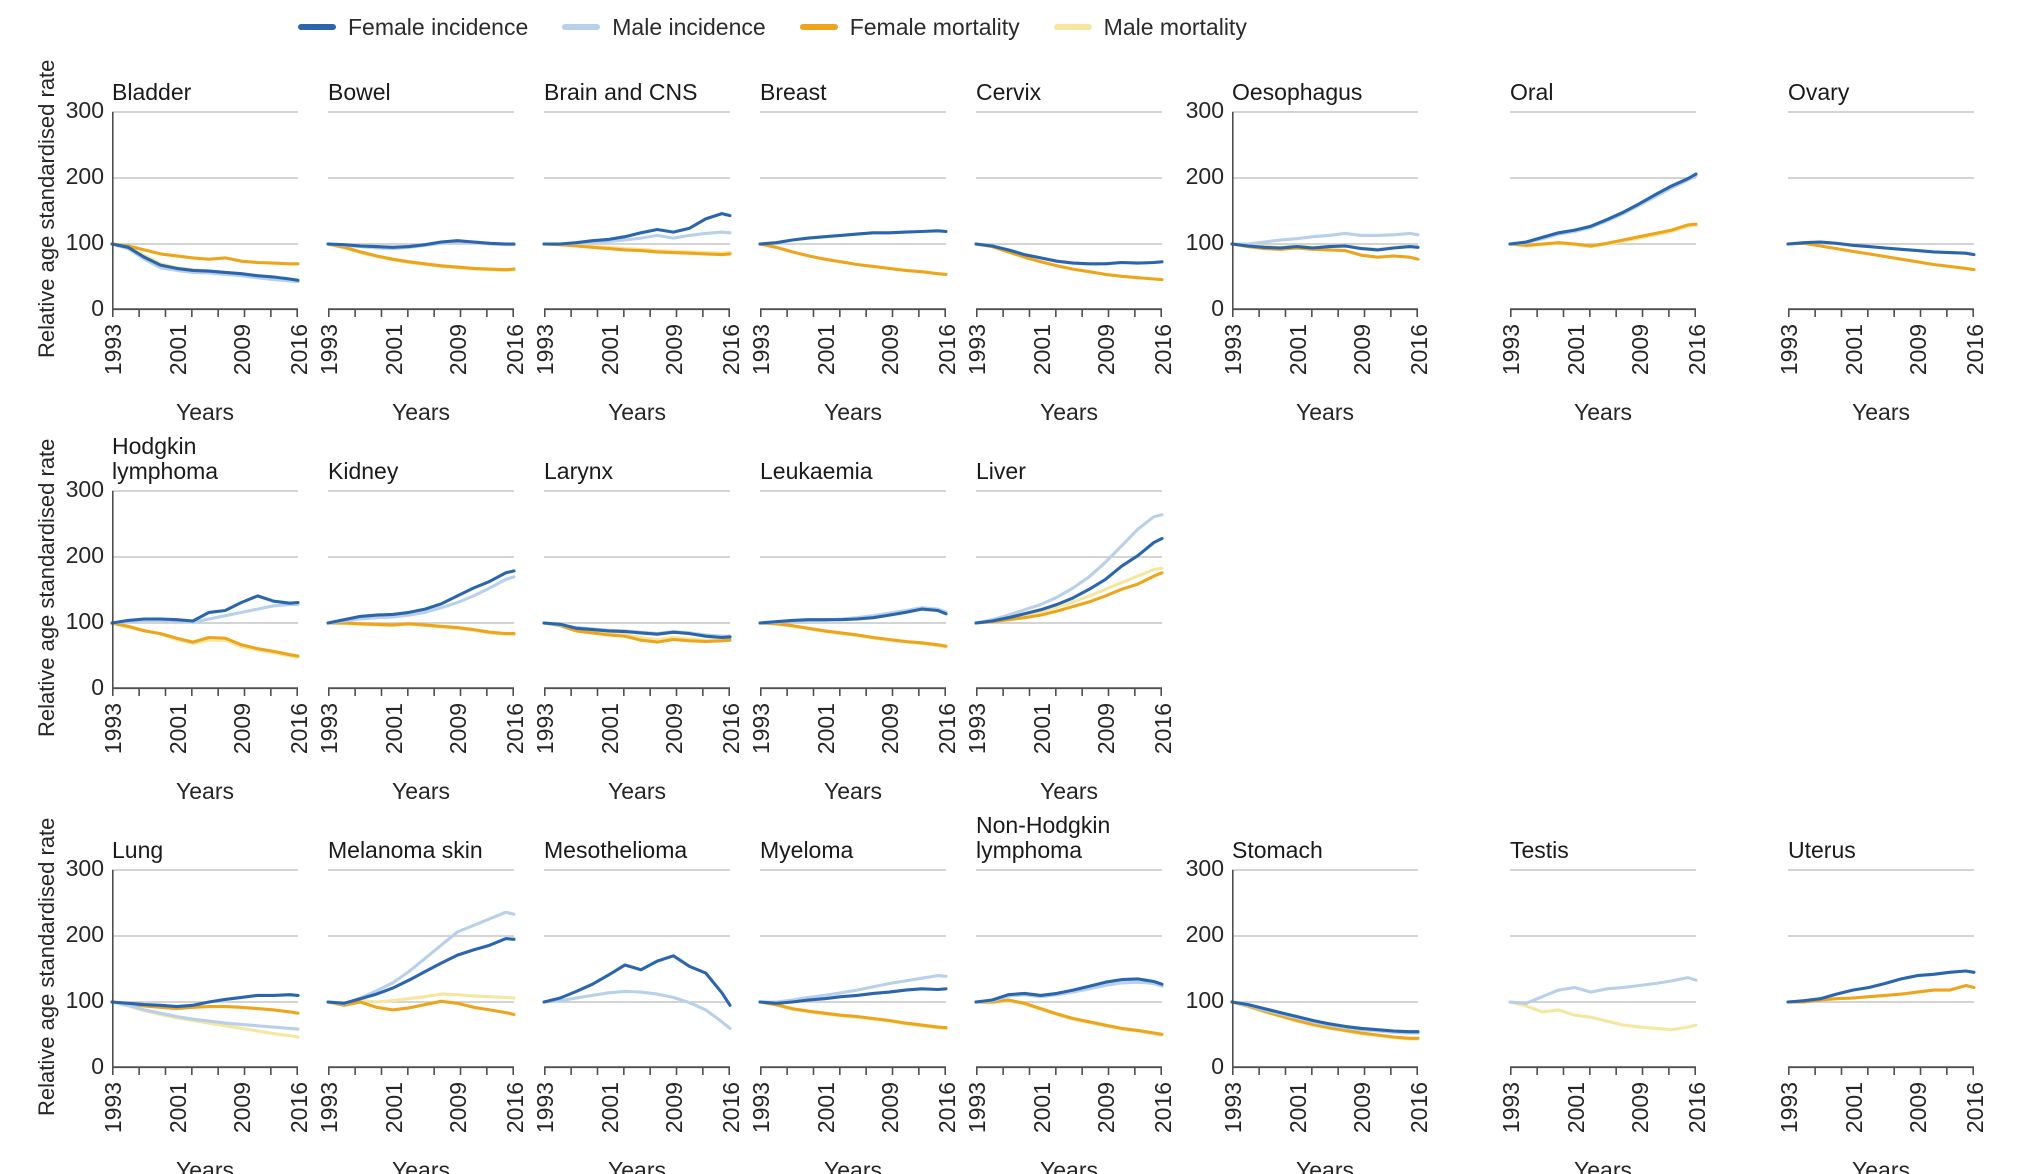 This screenshot has width=2032, height=1174. Describe the element at coordinates (405, 850) in the screenshot. I see `panel-title: Melanoma skin` at that location.